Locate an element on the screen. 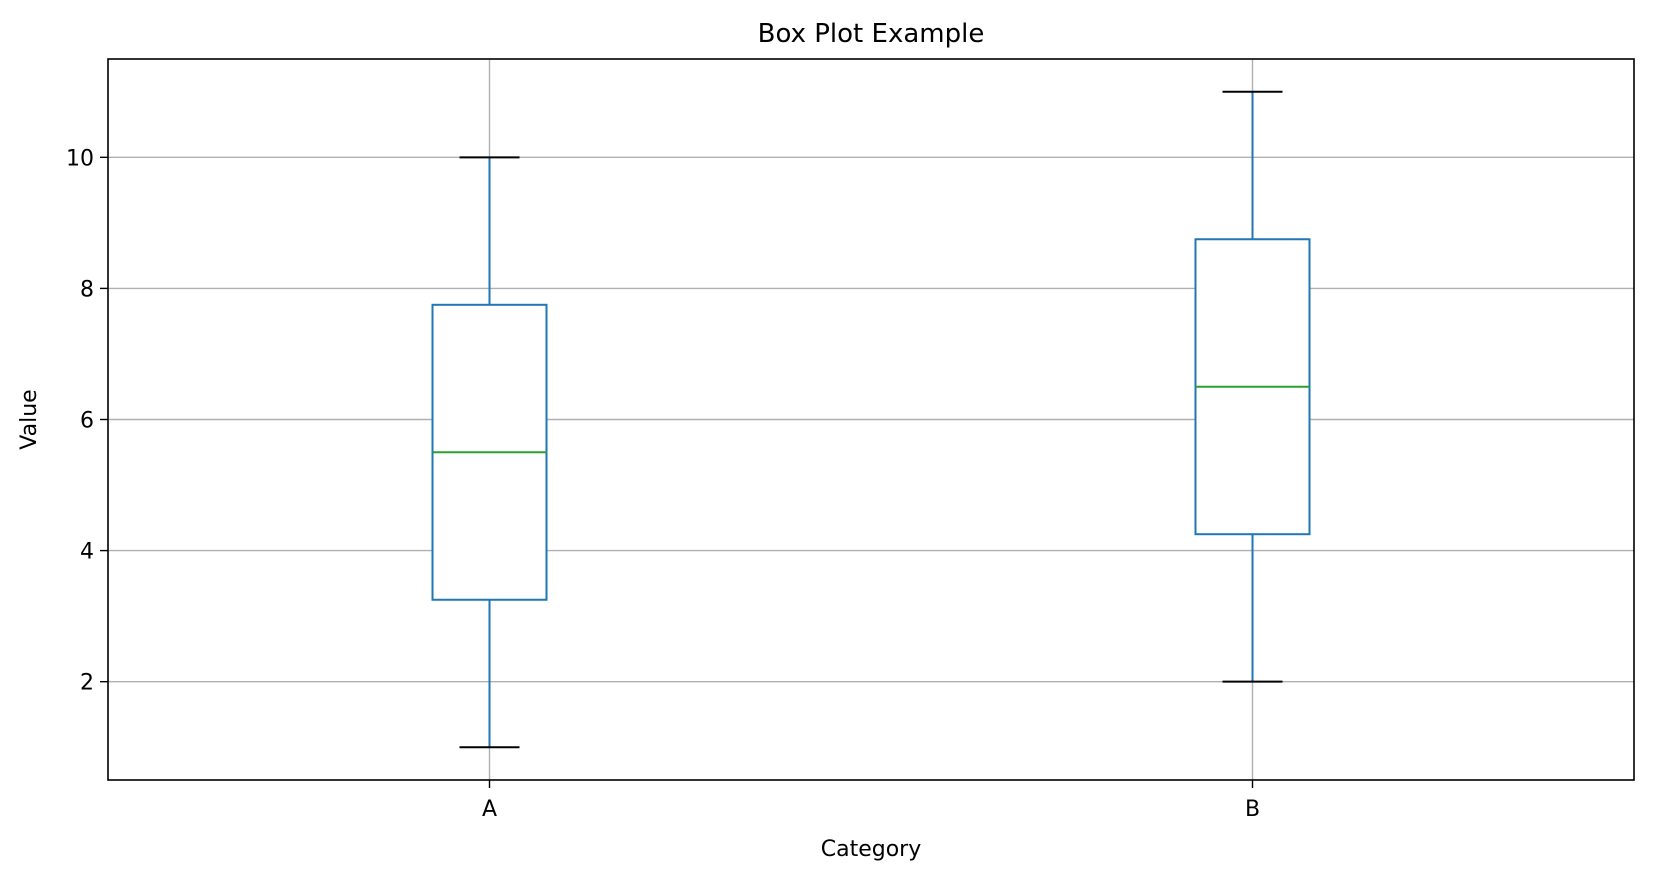 This screenshot has width=1663, height=879. y-tick-label: 8 is located at coordinates (87, 289).